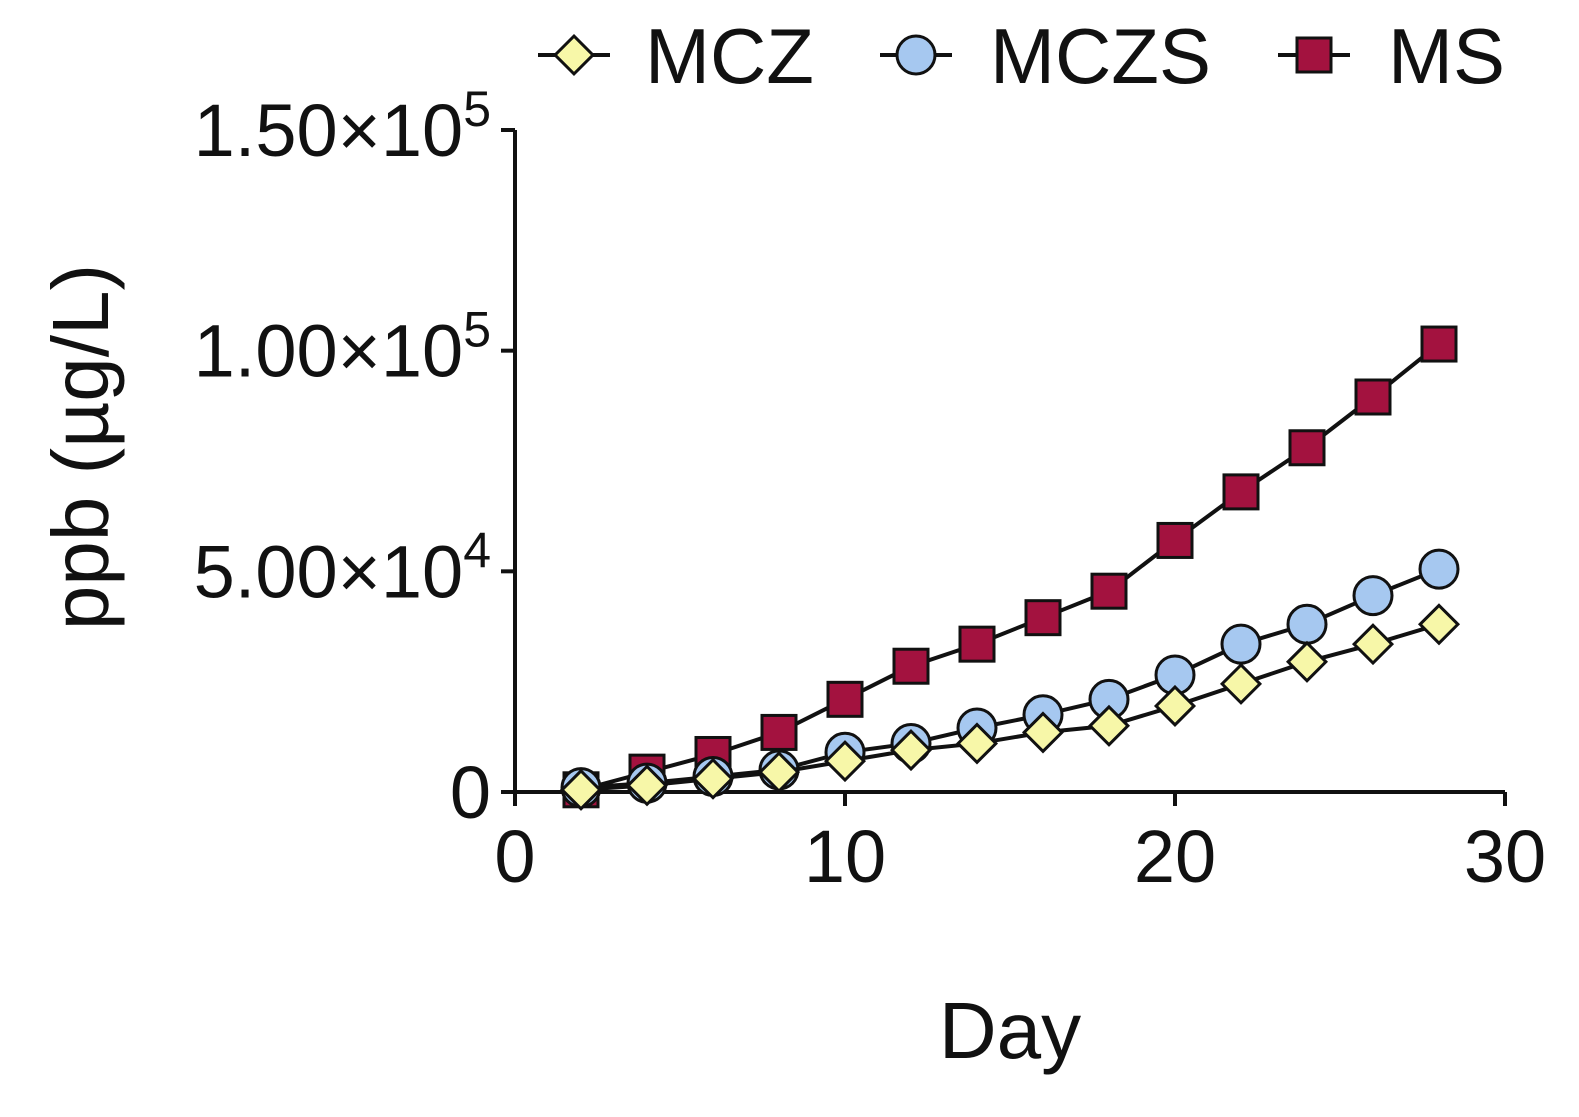  I want to click on y-tick-exponent: 4, so click(477, 550).